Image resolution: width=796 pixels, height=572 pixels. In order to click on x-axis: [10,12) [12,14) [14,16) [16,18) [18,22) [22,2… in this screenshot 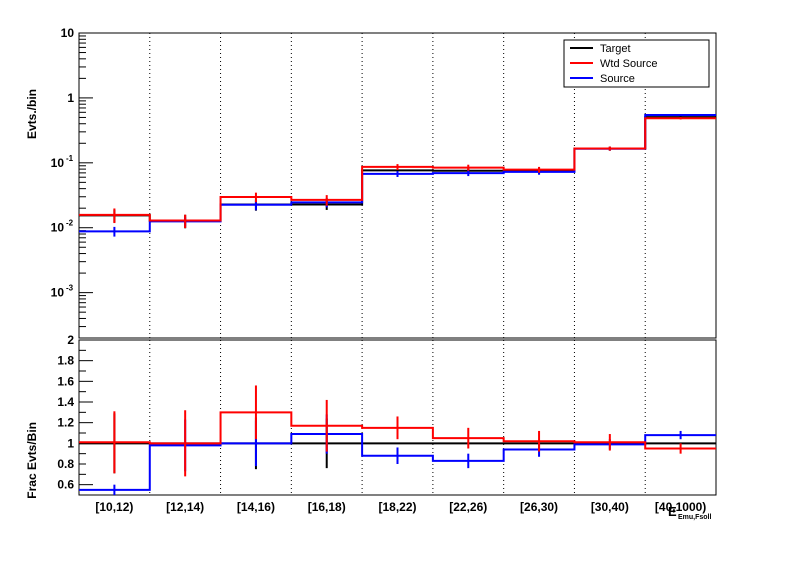, I will do `click(400, 507)`.